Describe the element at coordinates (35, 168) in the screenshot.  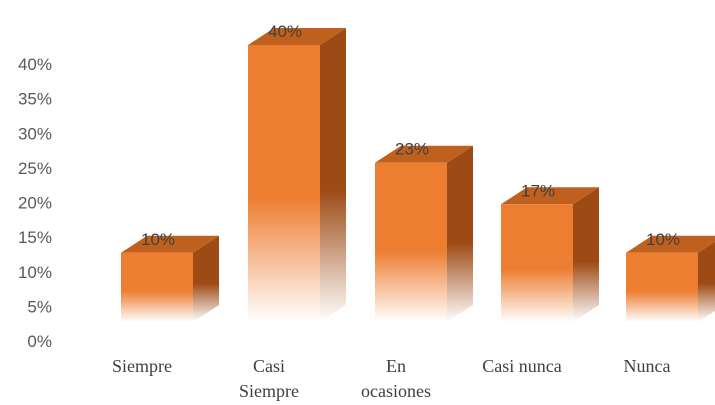
I see `y-tick-label: 25%` at that location.